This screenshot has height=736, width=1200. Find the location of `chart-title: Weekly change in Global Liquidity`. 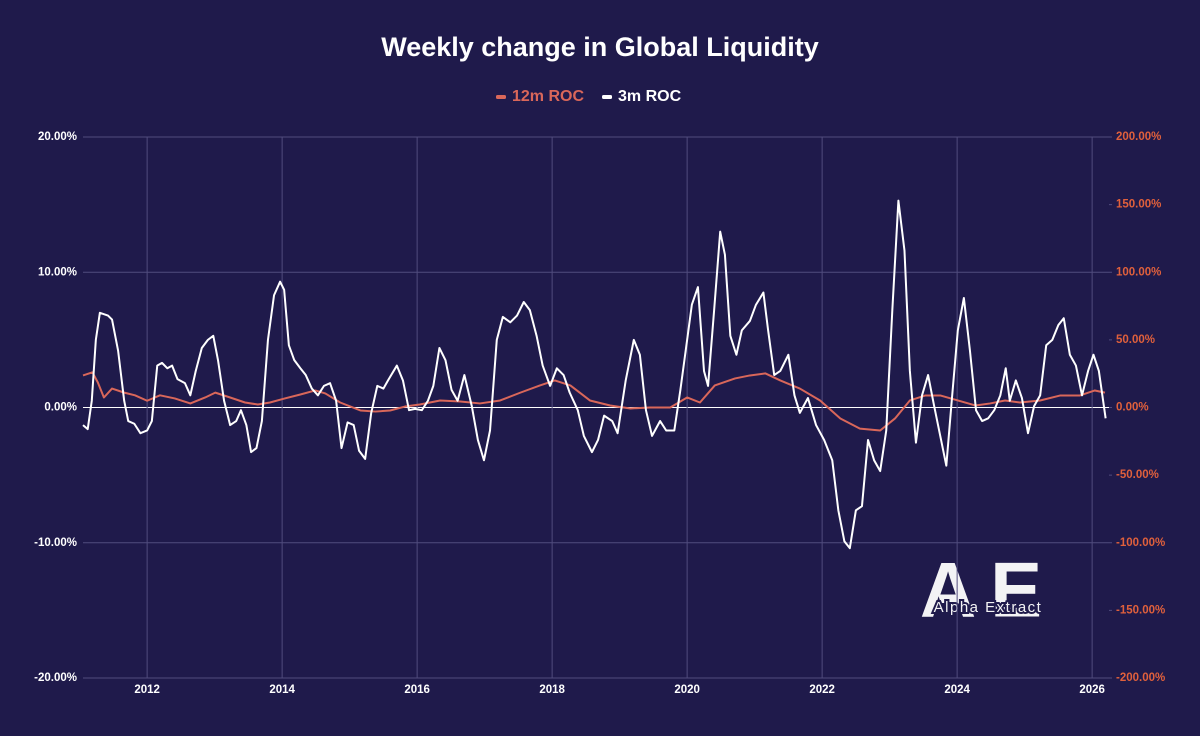

chart-title: Weekly change in Global Liquidity is located at coordinates (600, 47).